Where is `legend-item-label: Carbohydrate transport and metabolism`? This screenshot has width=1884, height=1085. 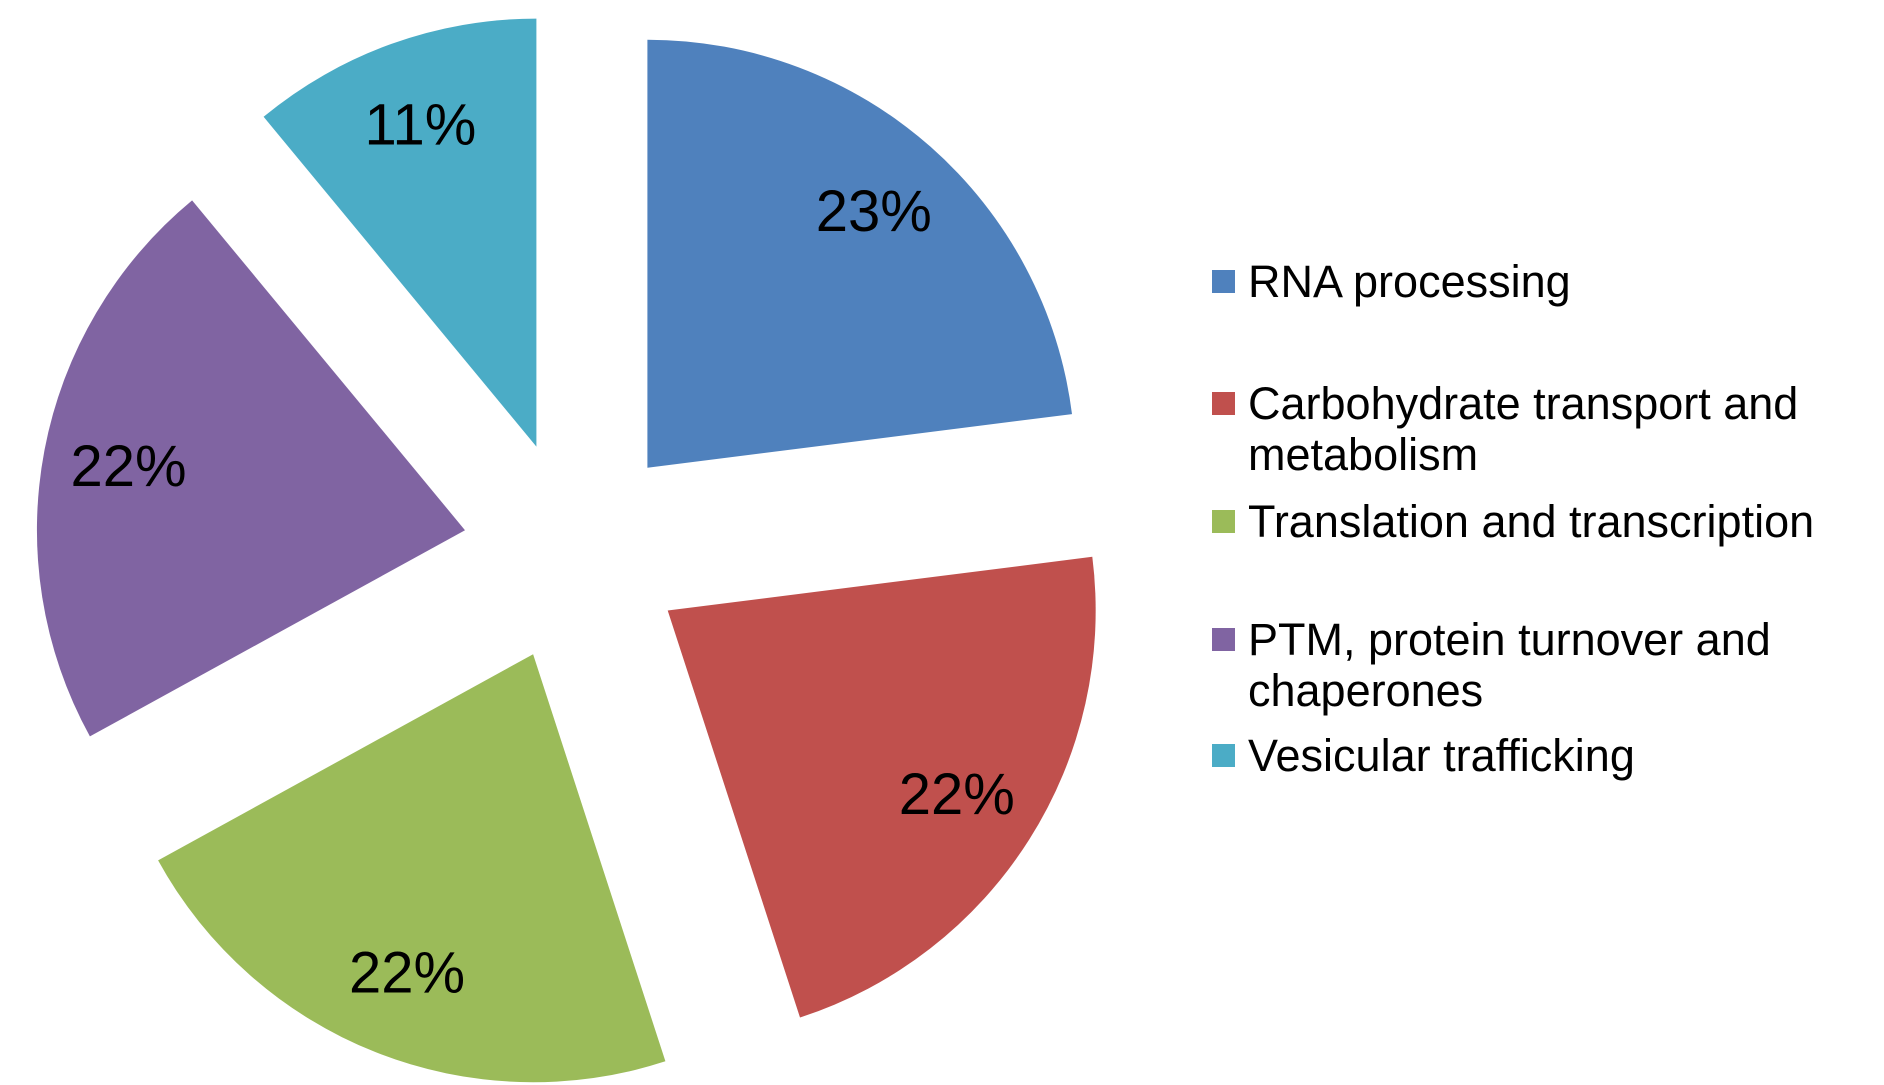
legend-item-label: Carbohydrate transport and metabolism is located at coordinates (1523, 429).